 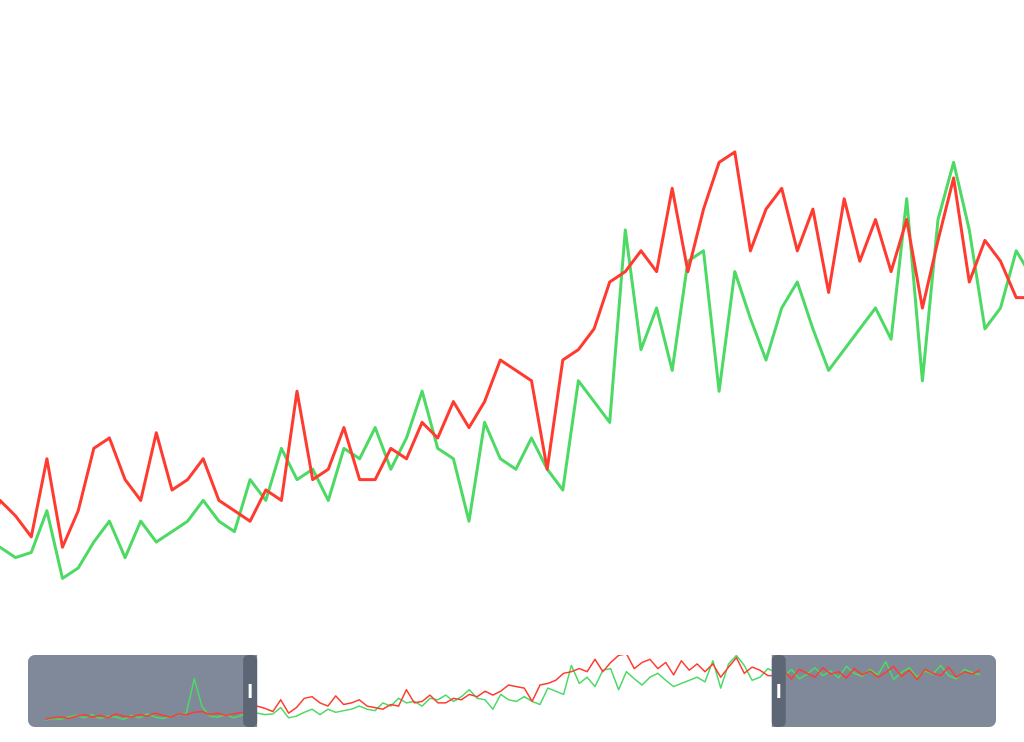 I want to click on navigator, so click(x=512, y=691).